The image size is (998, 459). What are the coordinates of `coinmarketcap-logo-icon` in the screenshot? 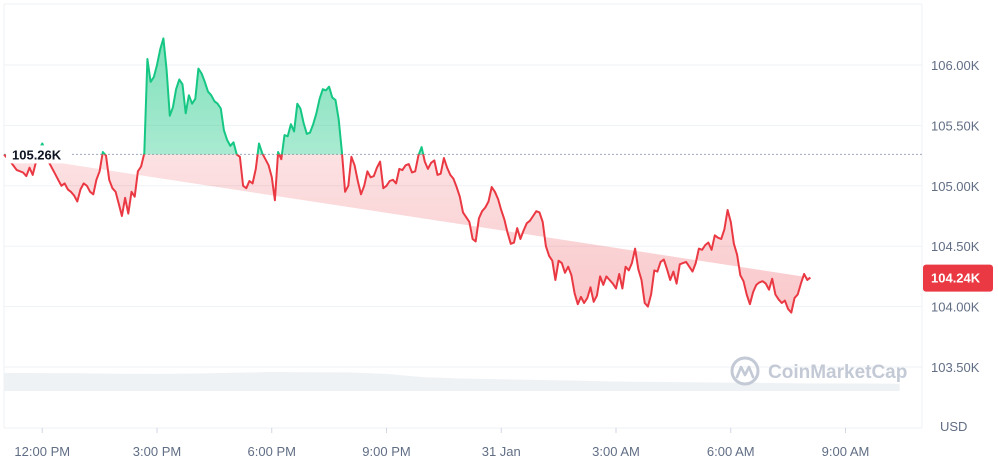 It's located at (745, 371).